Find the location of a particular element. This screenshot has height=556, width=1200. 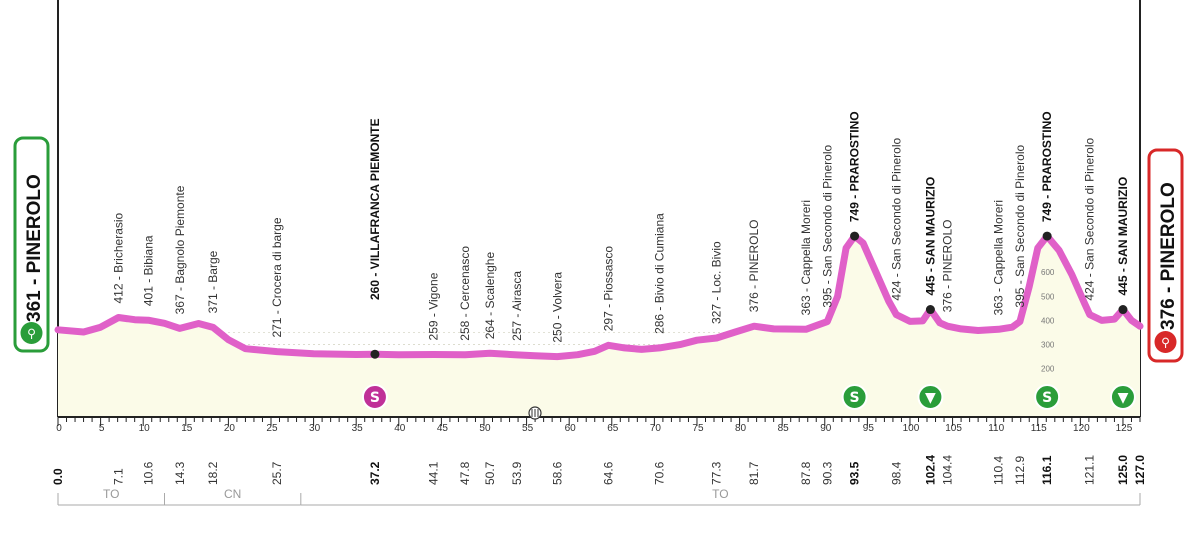

waypoint-label: 371 - Barge is located at coordinates (213, 281).